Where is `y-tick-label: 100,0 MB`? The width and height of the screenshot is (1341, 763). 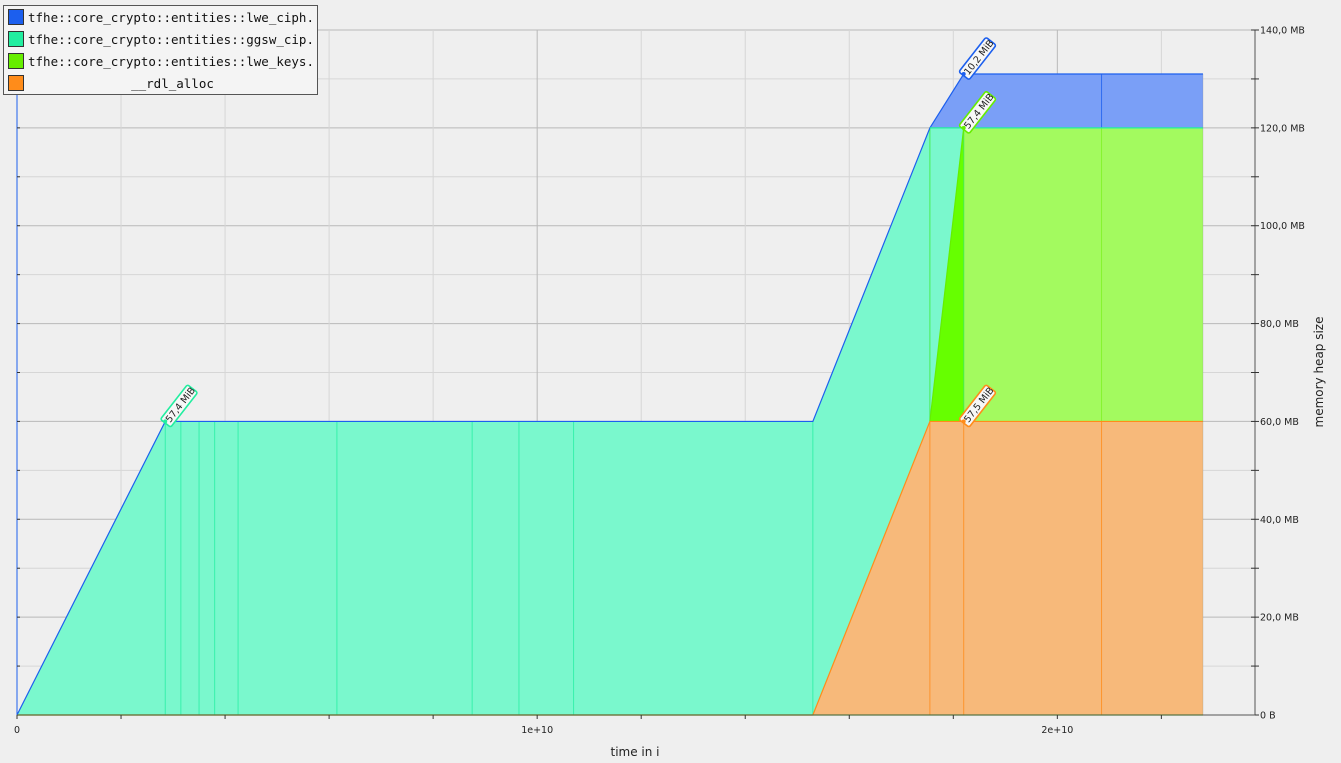
y-tick-label: 100,0 MB is located at coordinates (1282, 226).